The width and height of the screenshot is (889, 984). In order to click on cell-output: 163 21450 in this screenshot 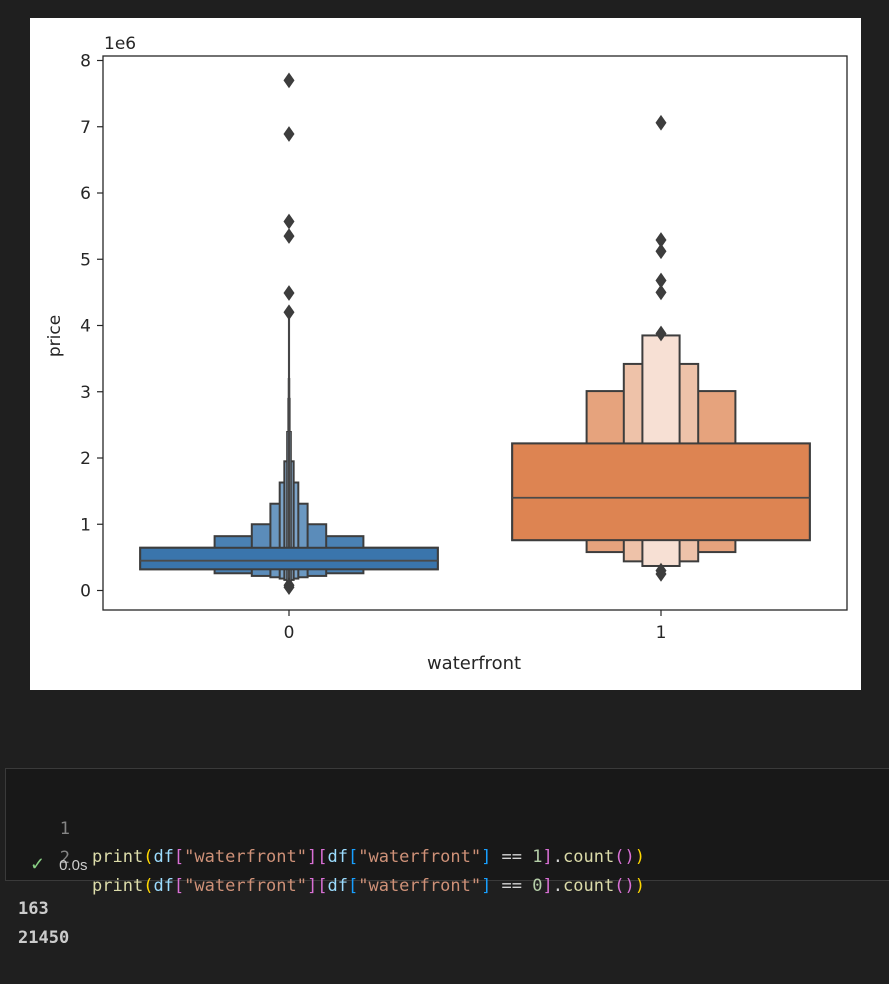, I will do `click(43, 924)`.